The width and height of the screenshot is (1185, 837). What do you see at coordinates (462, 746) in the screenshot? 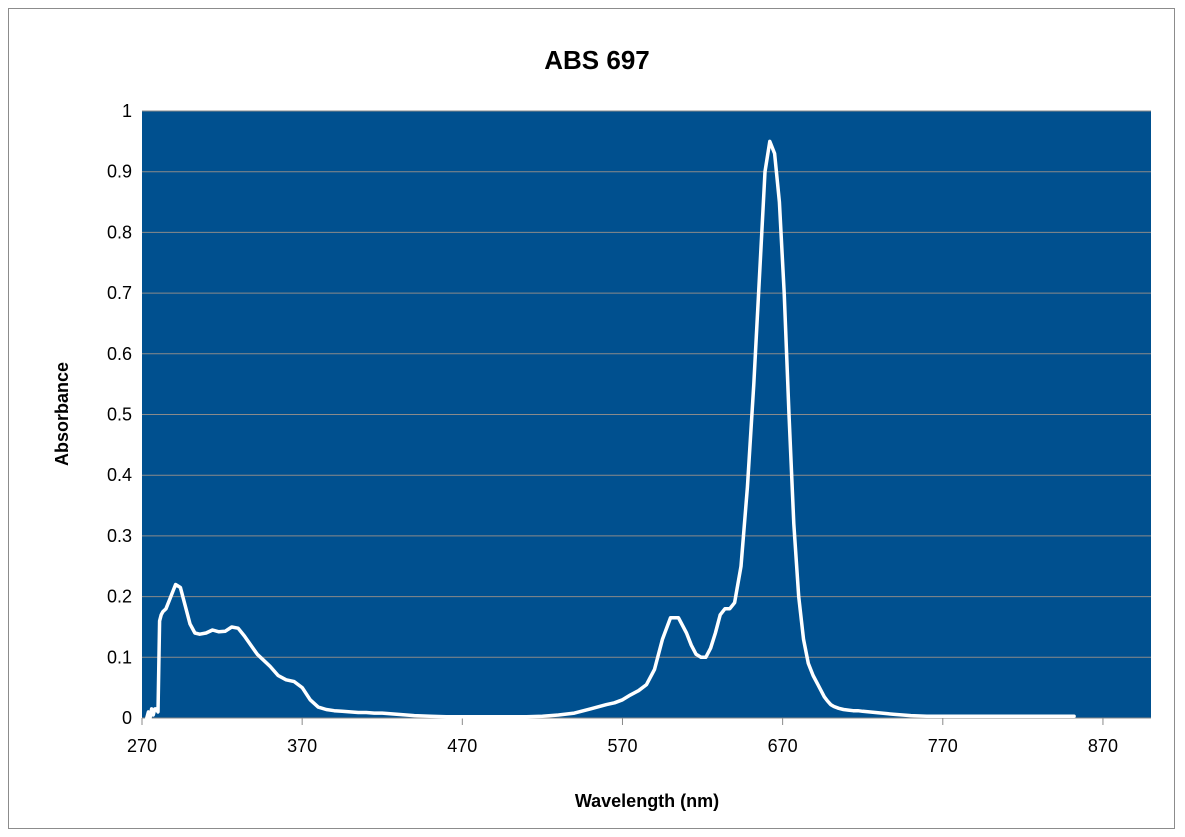
I see `x-tick-label: 470` at bounding box center [462, 746].